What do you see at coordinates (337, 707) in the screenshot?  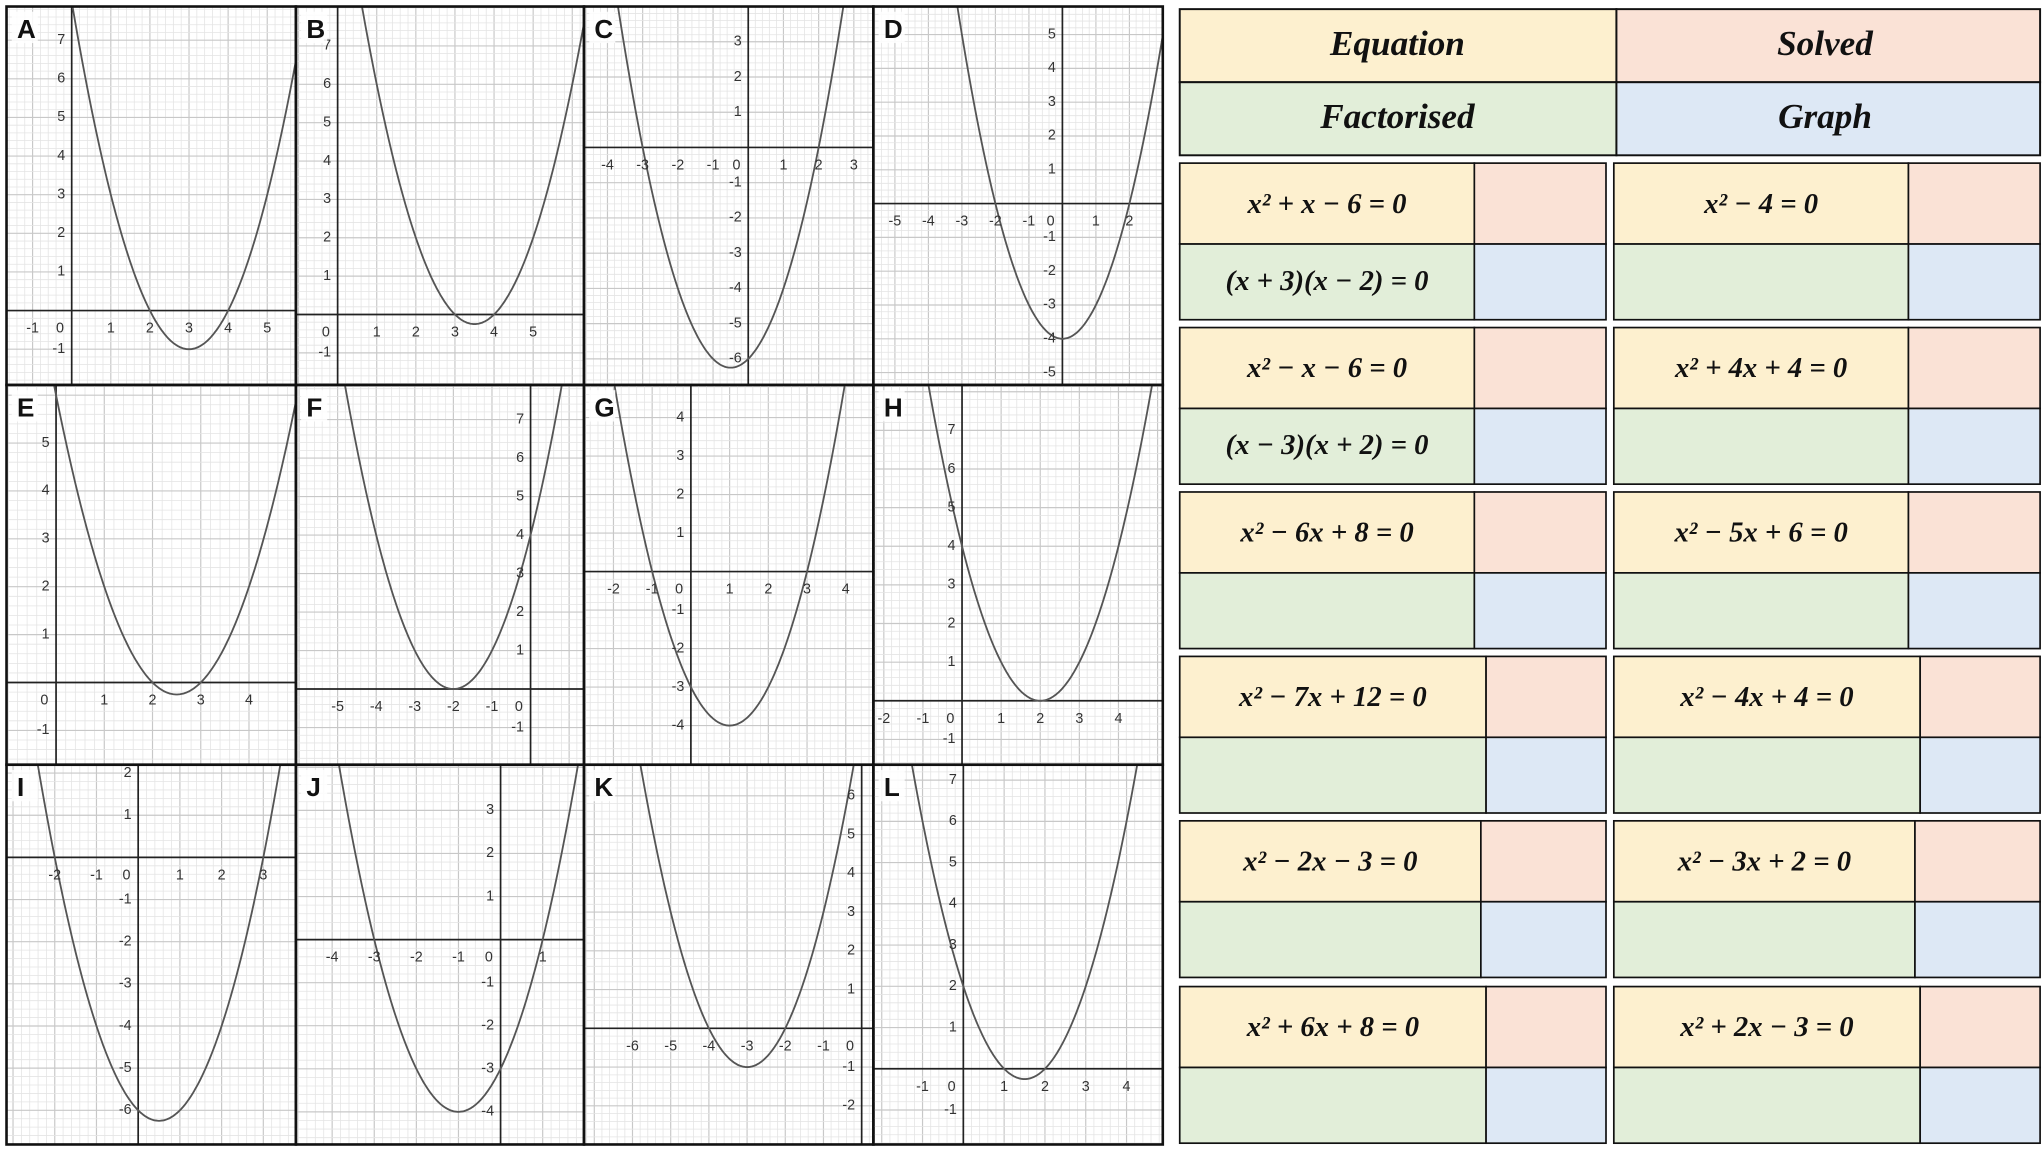 I see `x-tick-label: -5` at bounding box center [337, 707].